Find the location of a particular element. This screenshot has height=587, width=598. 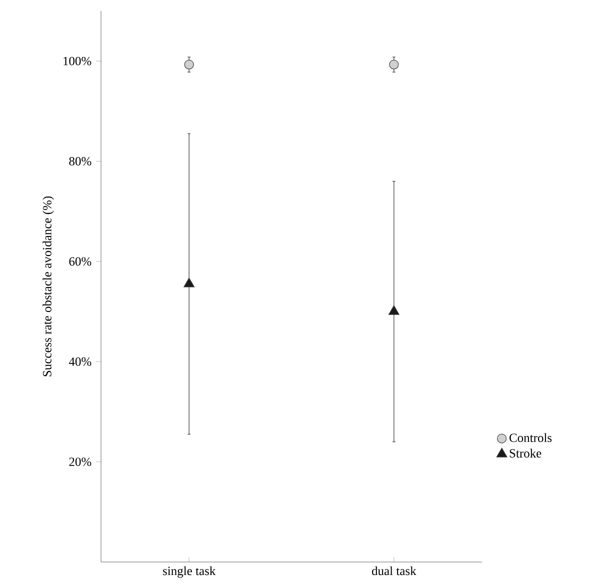

x-tick-label: dual task is located at coordinates (394, 571).